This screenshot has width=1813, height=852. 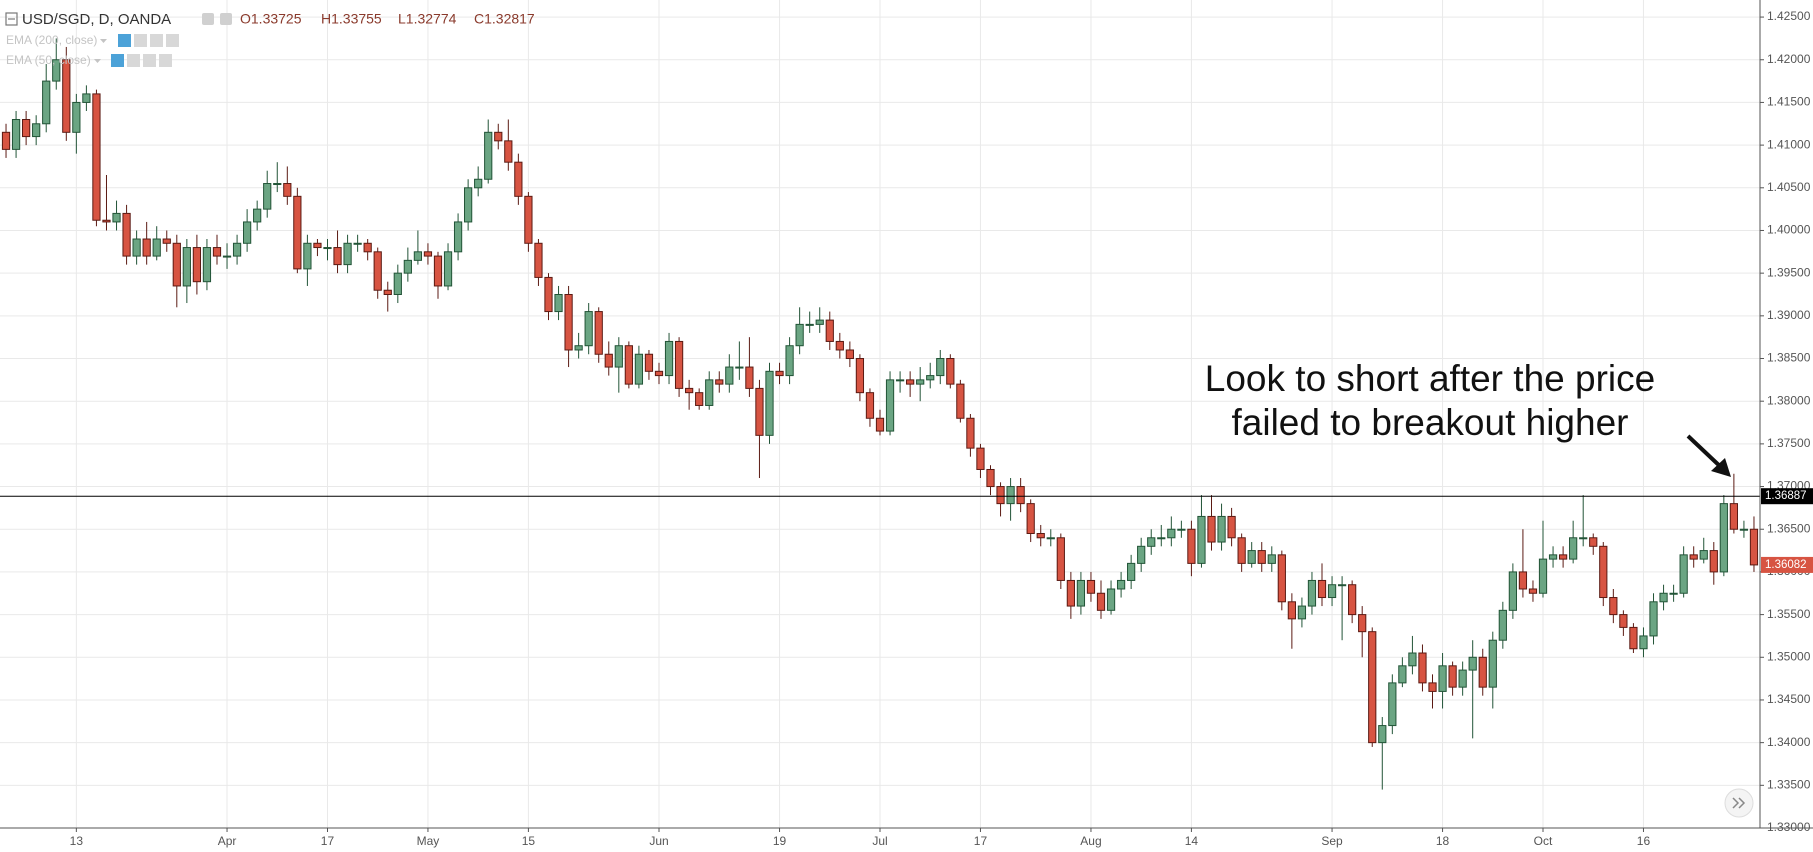 What do you see at coordinates (11, 19) in the screenshot?
I see `collapse-icon` at bounding box center [11, 19].